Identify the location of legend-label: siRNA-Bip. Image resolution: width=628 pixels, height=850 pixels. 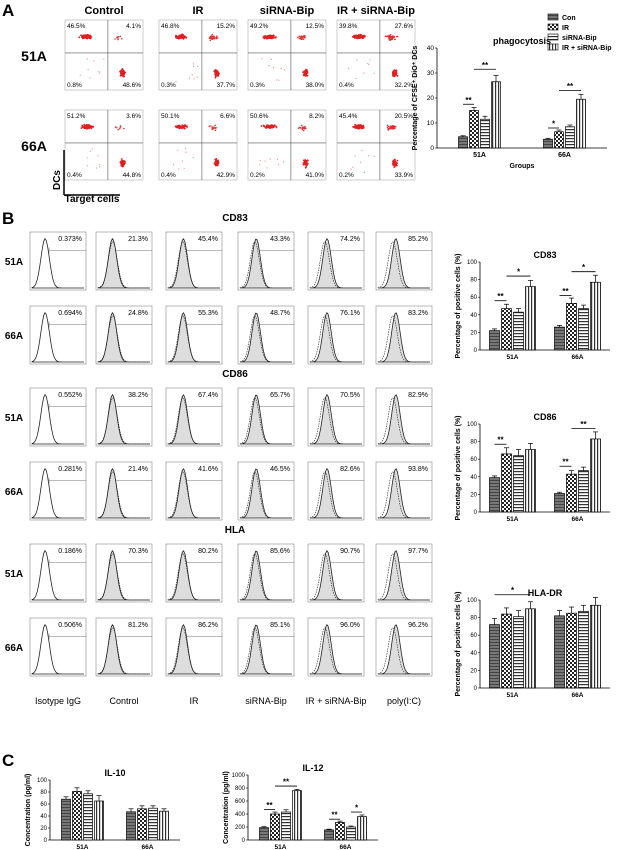
(579, 38).